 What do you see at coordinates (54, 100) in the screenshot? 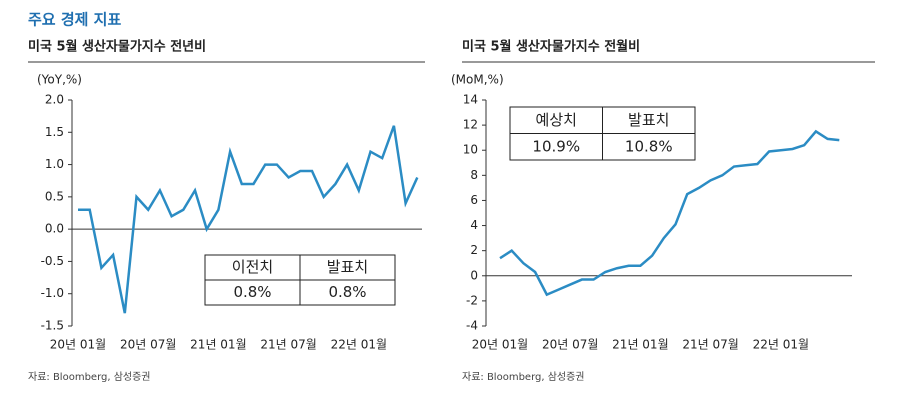
I see `y-tick-label: 2.0` at bounding box center [54, 100].